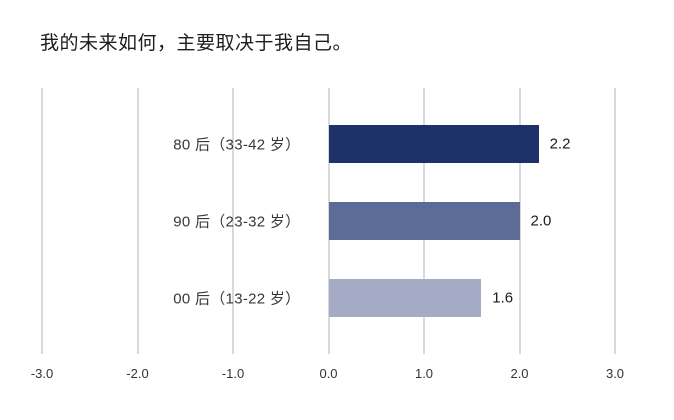  What do you see at coordinates (615, 373) in the screenshot?
I see `x-axis-tick-label: 3.0` at bounding box center [615, 373].